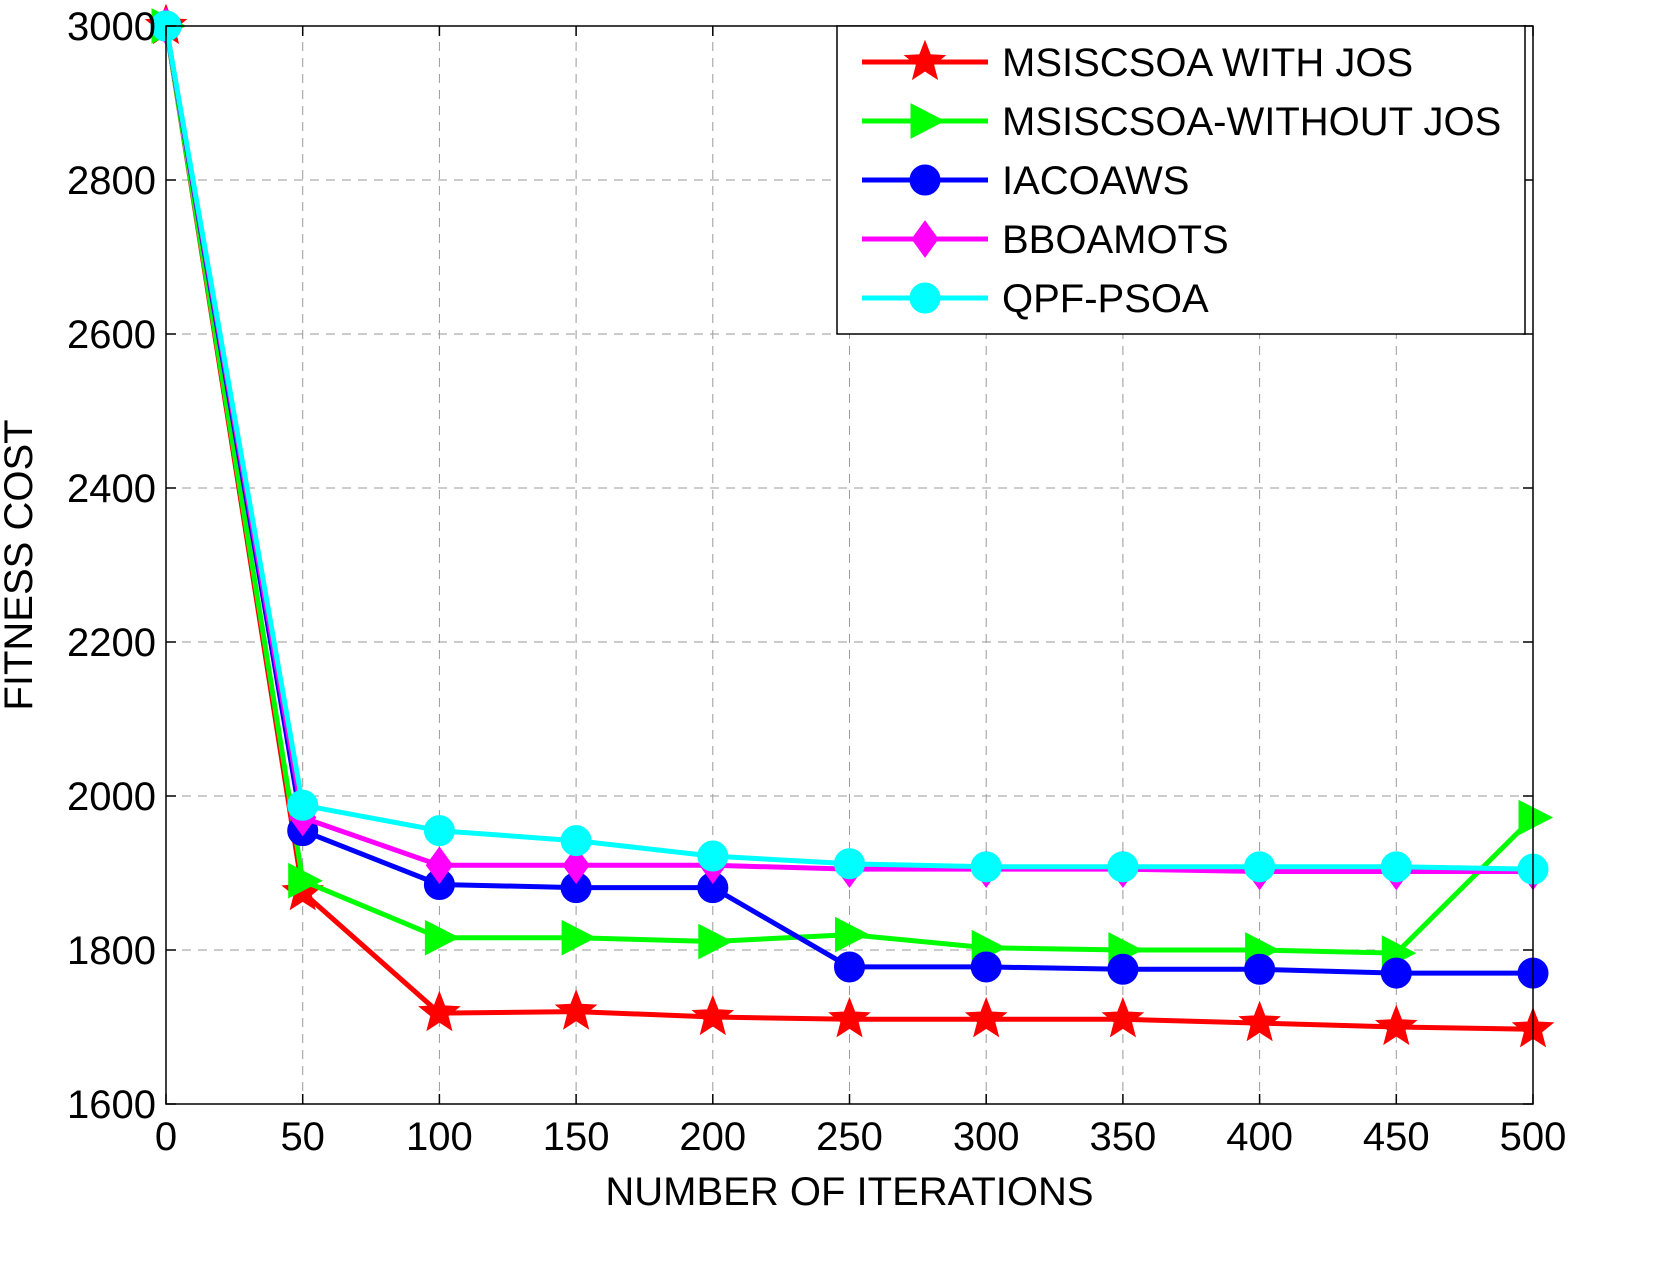 Image resolution: width=1663 pixels, height=1278 pixels. What do you see at coordinates (111, 489) in the screenshot?
I see `y-tick-label: 2400` at bounding box center [111, 489].